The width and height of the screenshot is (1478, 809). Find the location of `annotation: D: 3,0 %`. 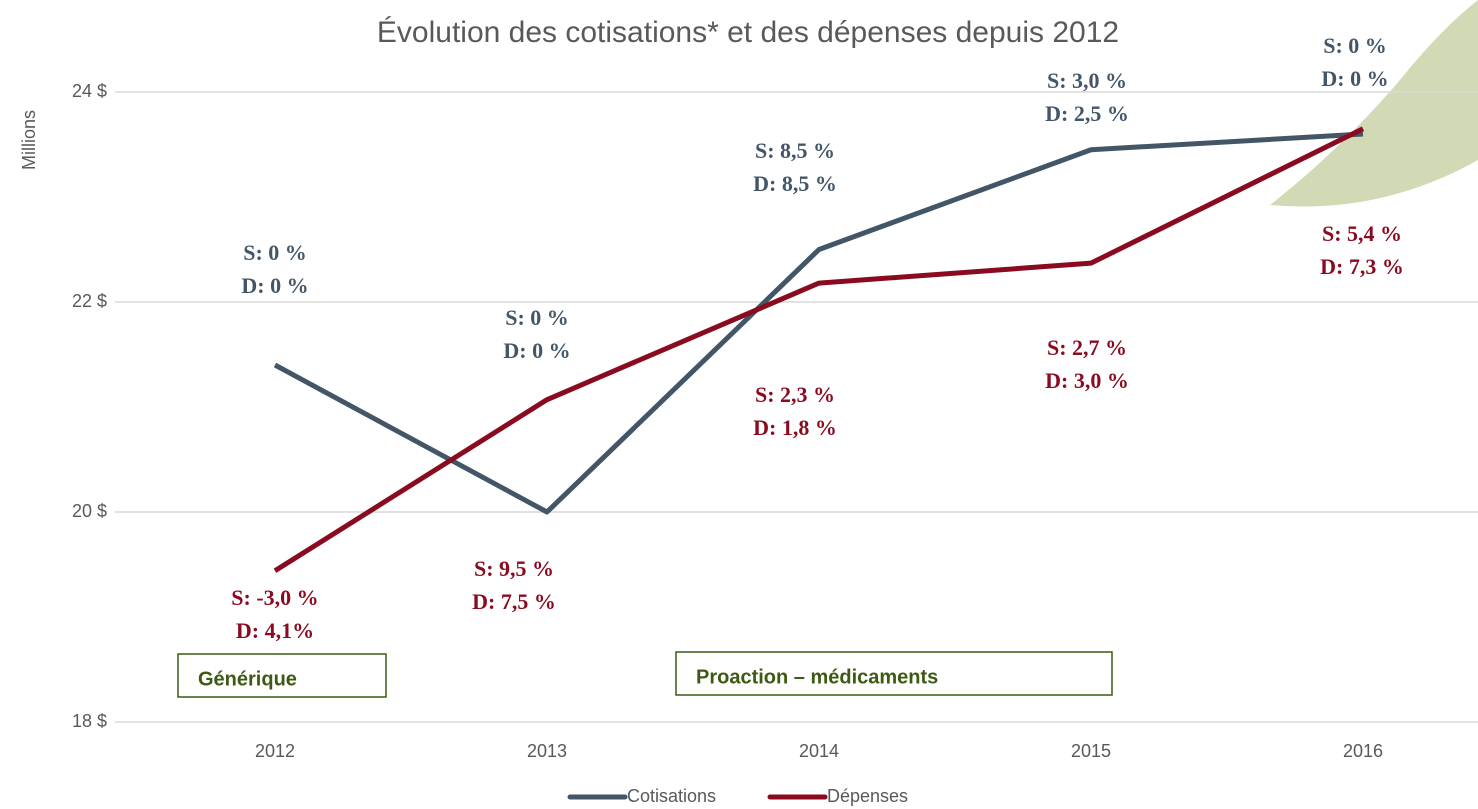

annotation: D: 3,0 % is located at coordinates (1087, 380).